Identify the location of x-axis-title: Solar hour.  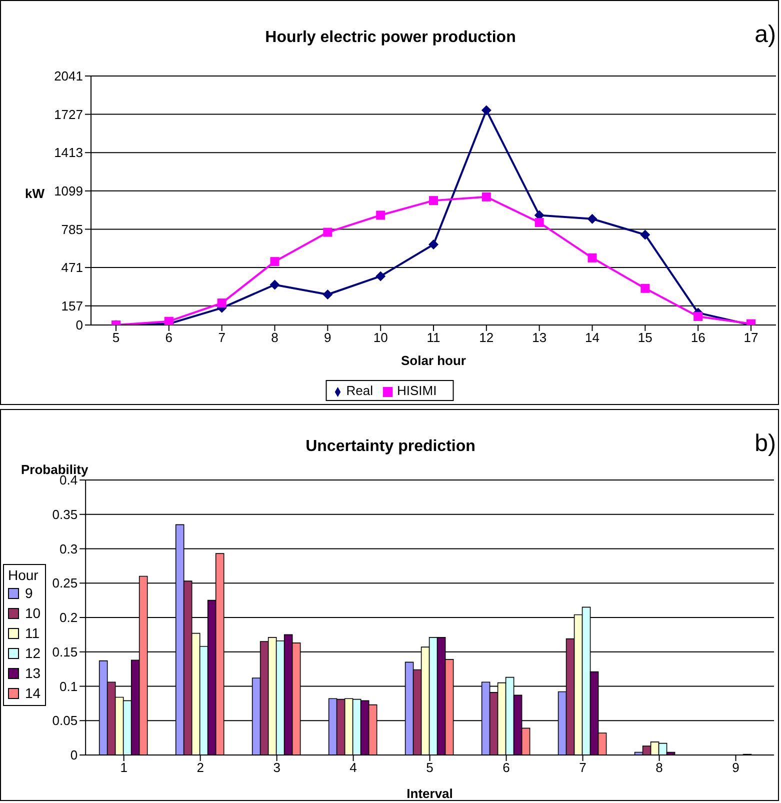
(433, 360).